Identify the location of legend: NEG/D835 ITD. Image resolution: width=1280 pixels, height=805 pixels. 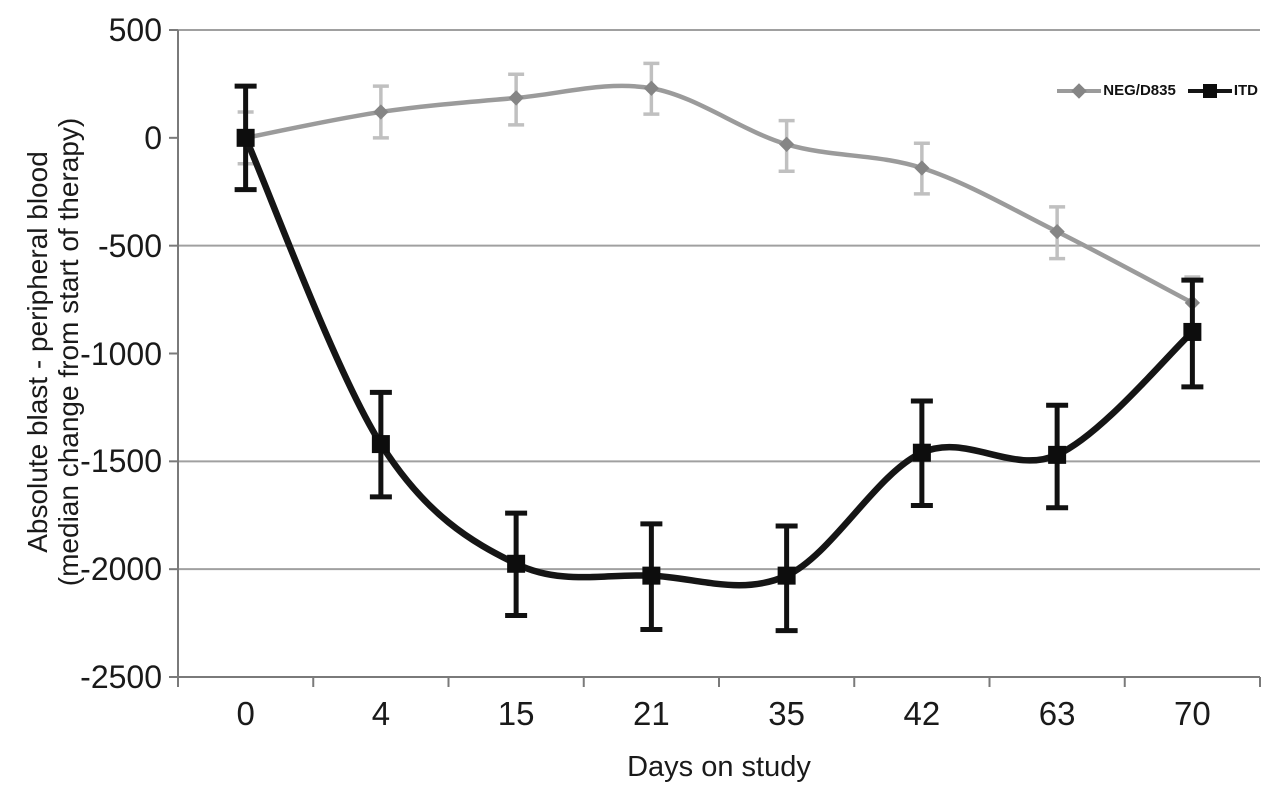
(1157, 90).